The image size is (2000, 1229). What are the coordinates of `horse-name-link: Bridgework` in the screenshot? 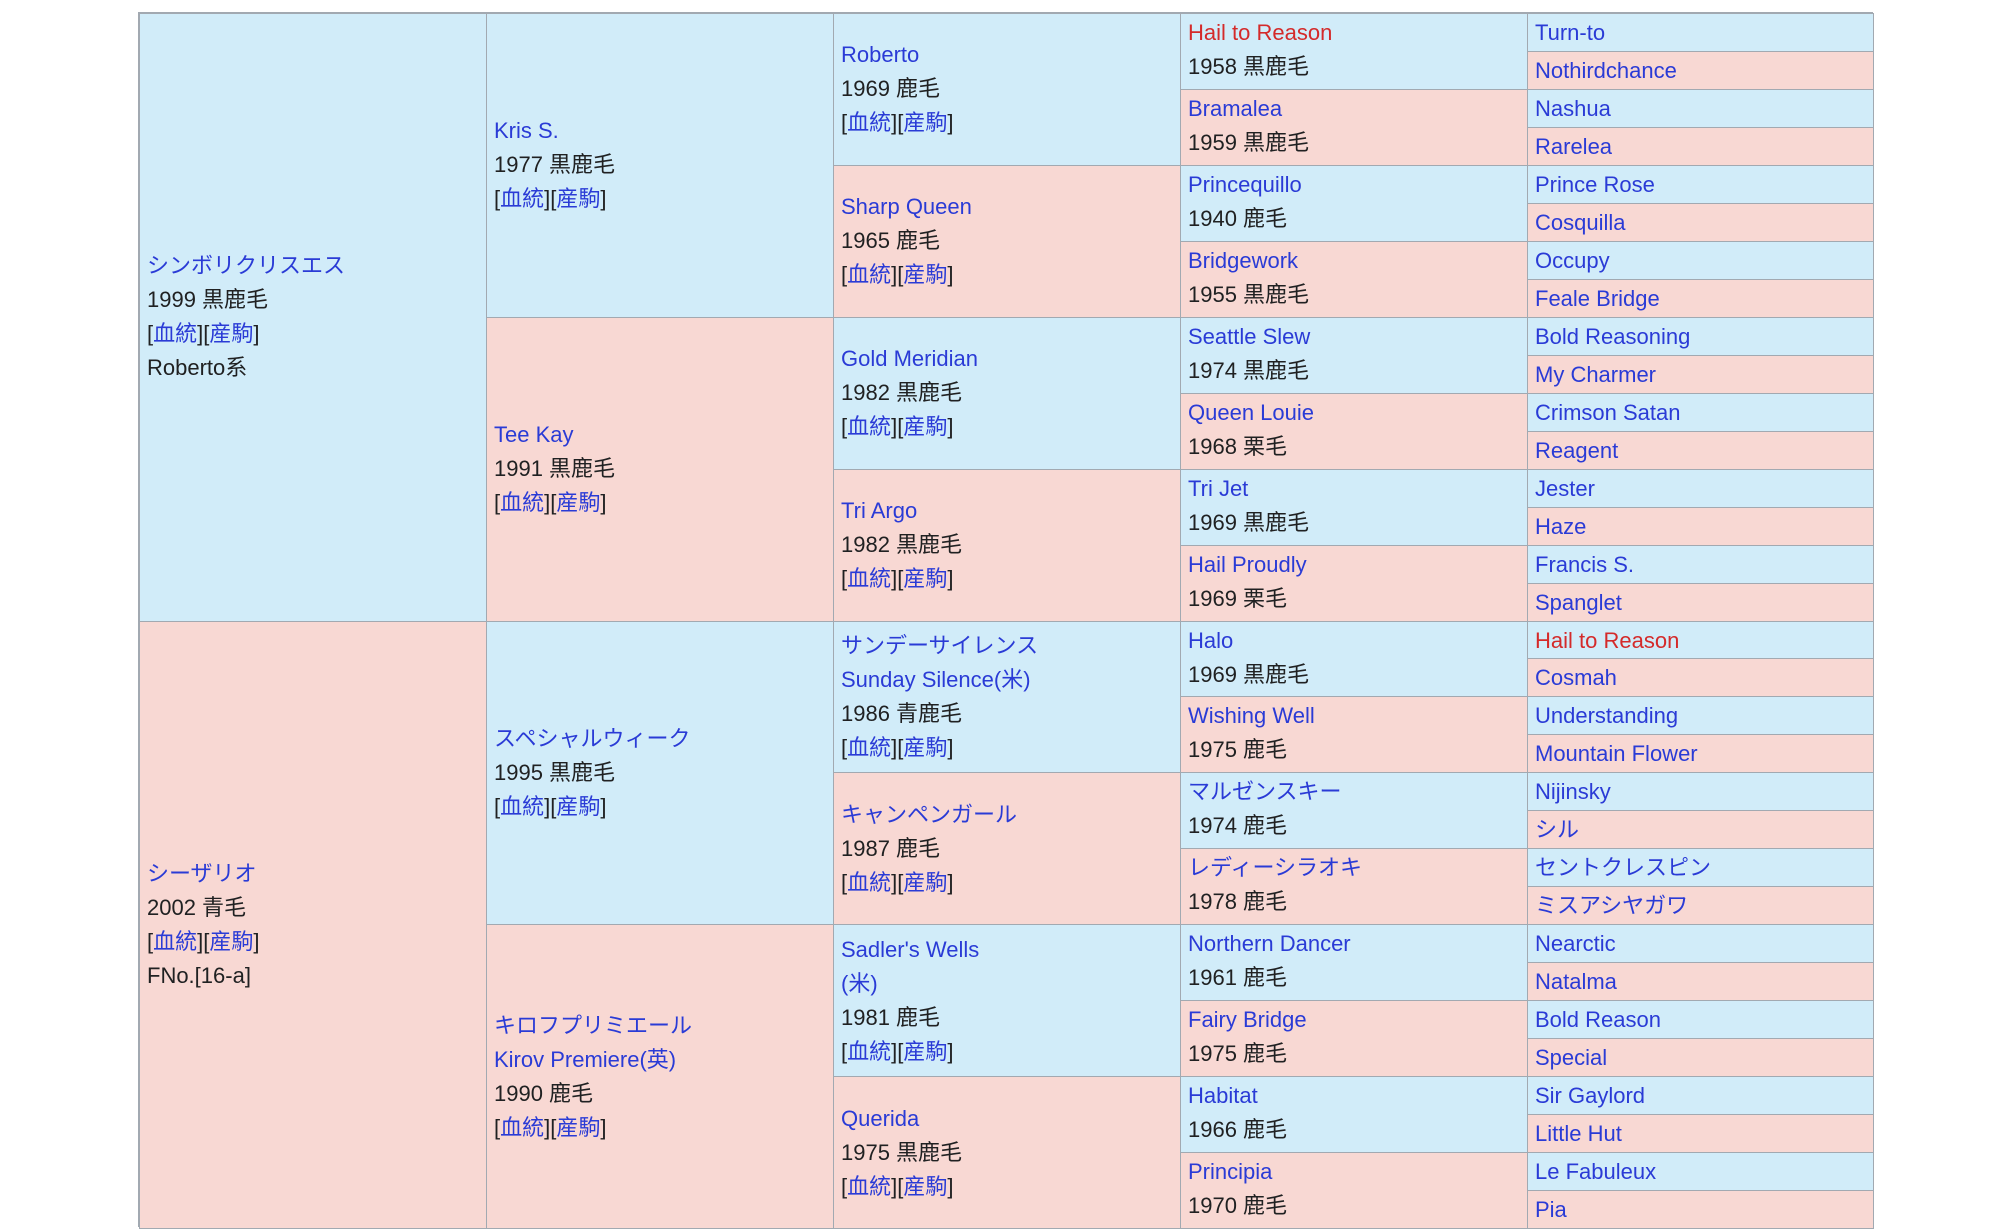 It's located at (1243, 260).